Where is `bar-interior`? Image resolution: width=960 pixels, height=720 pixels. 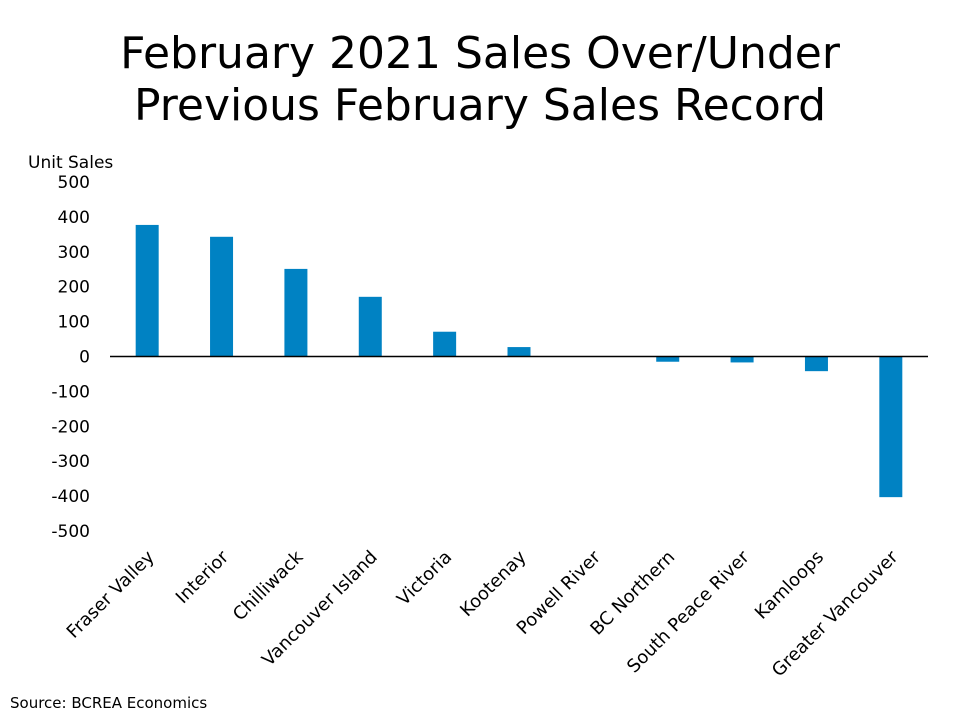
bar-interior is located at coordinates (222, 296).